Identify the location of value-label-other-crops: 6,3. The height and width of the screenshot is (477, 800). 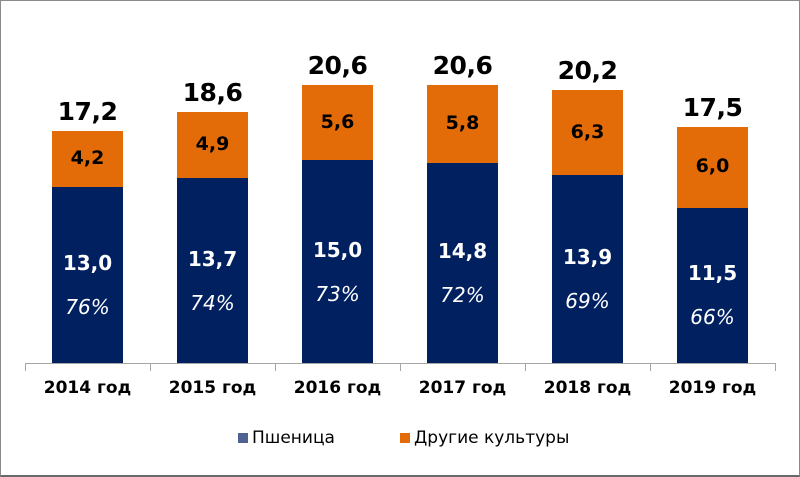
(587, 131).